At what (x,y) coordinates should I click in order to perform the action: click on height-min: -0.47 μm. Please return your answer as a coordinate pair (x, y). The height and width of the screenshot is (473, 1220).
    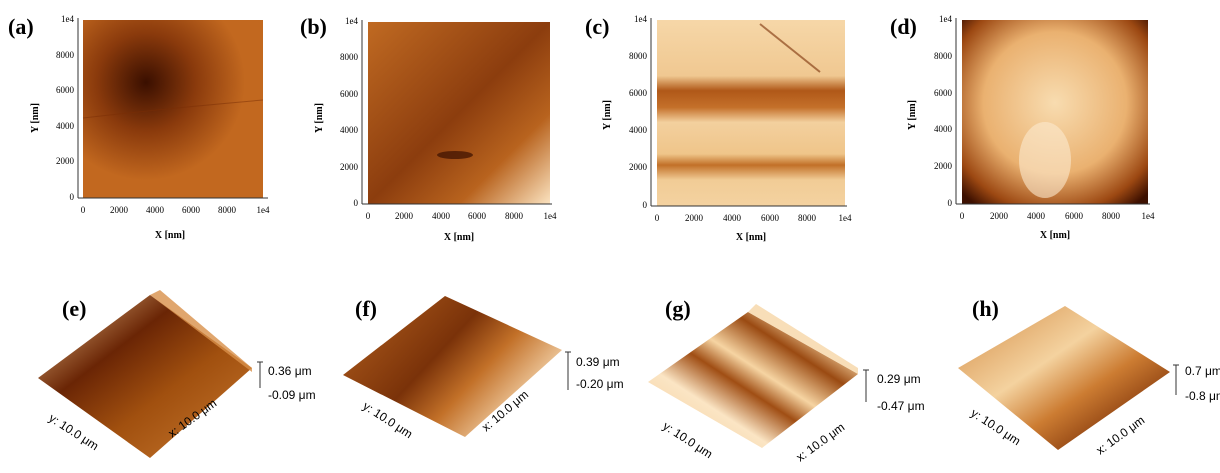
    Looking at the image, I should click on (901, 406).